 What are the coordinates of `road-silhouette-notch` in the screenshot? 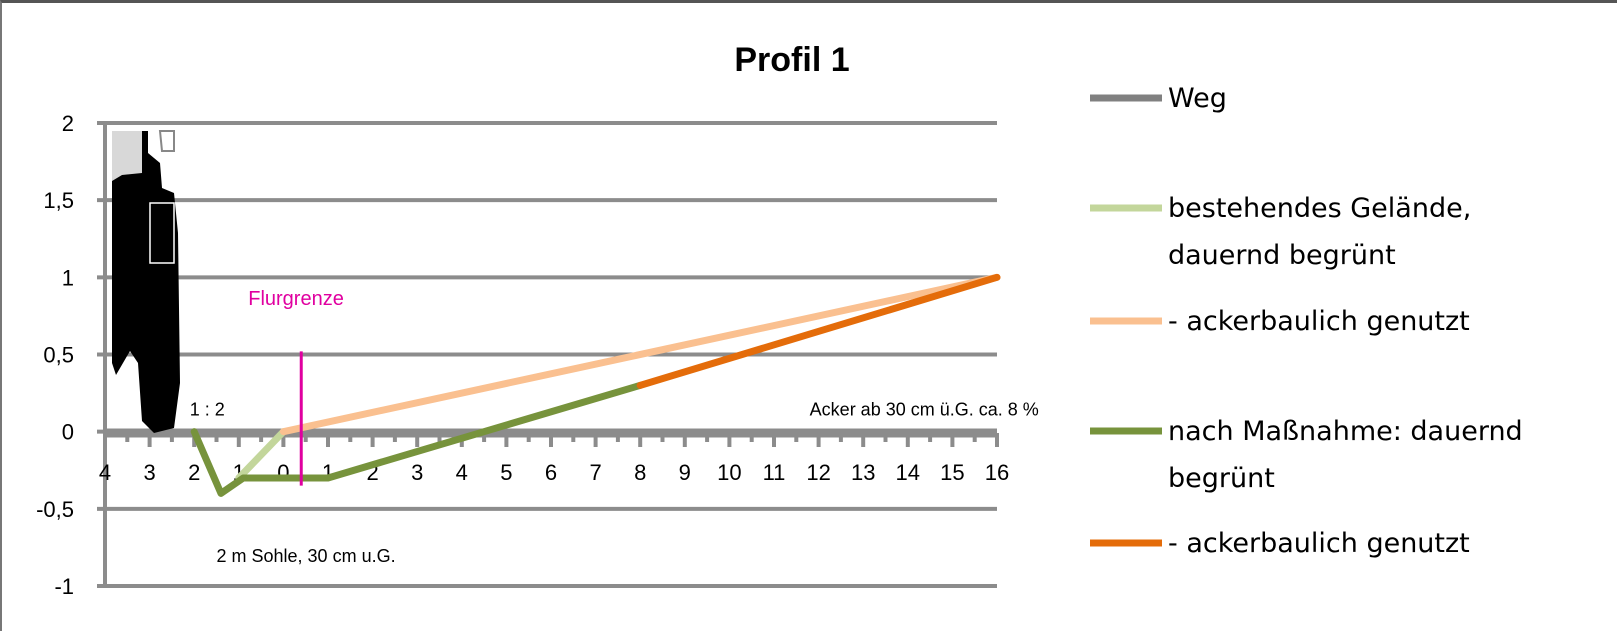 It's located at (166, 141).